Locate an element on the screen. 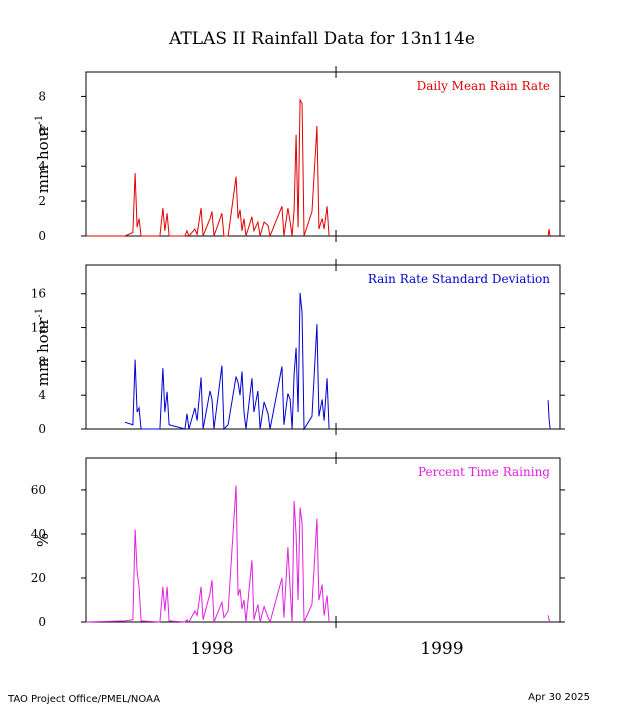 This screenshot has height=709, width=623. y-tick-label: 40 is located at coordinates (38, 534).